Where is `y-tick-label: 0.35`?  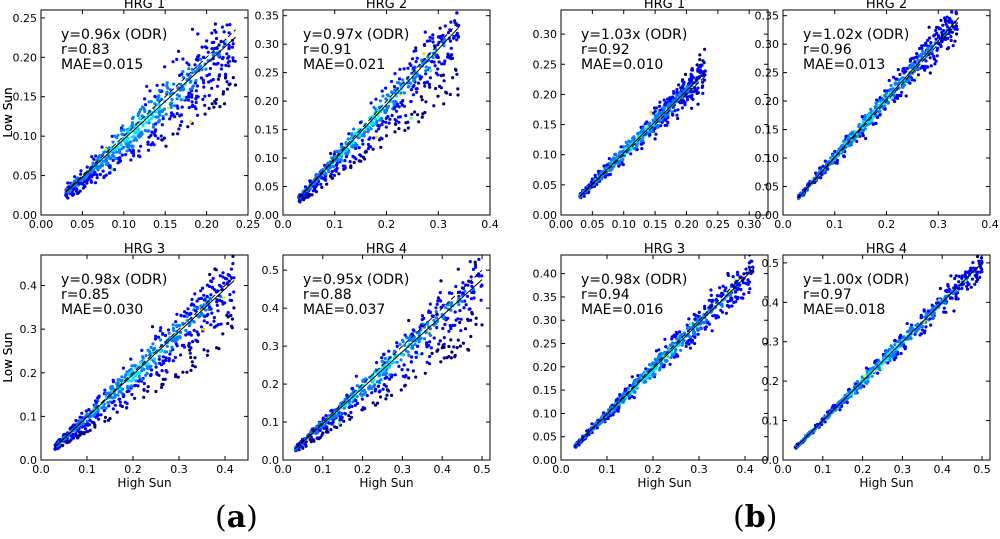
y-tick-label: 0.35 is located at coordinates (267, 16).